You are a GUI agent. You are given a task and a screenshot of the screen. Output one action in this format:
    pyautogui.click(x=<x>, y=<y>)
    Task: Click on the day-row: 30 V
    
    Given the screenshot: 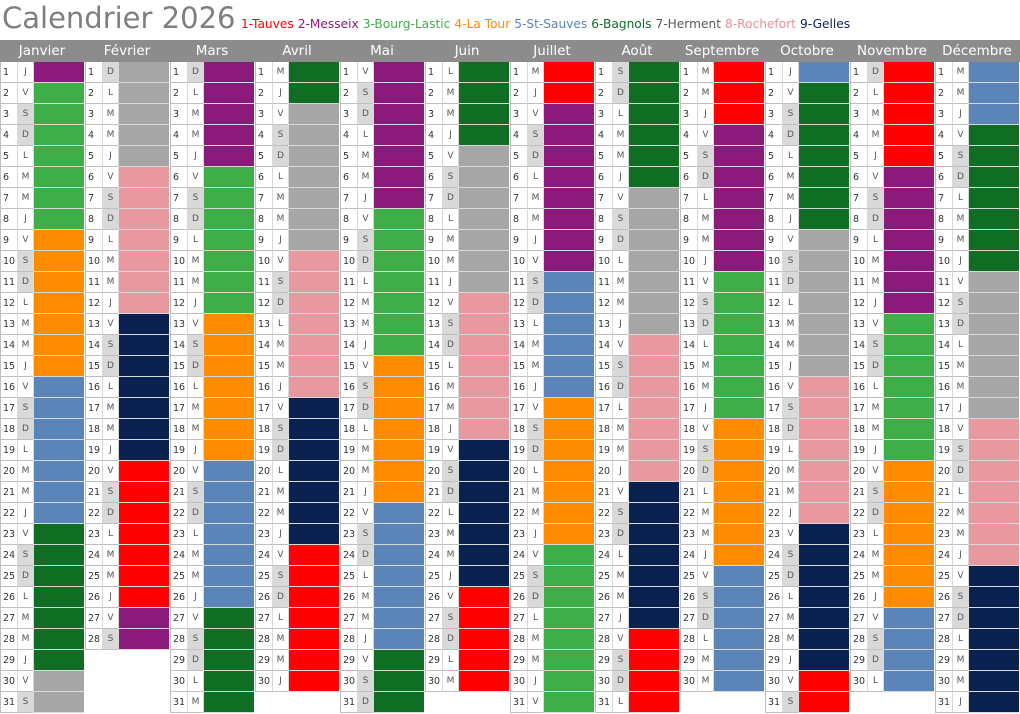 What is the action you would take?
    pyautogui.click(x=807, y=681)
    